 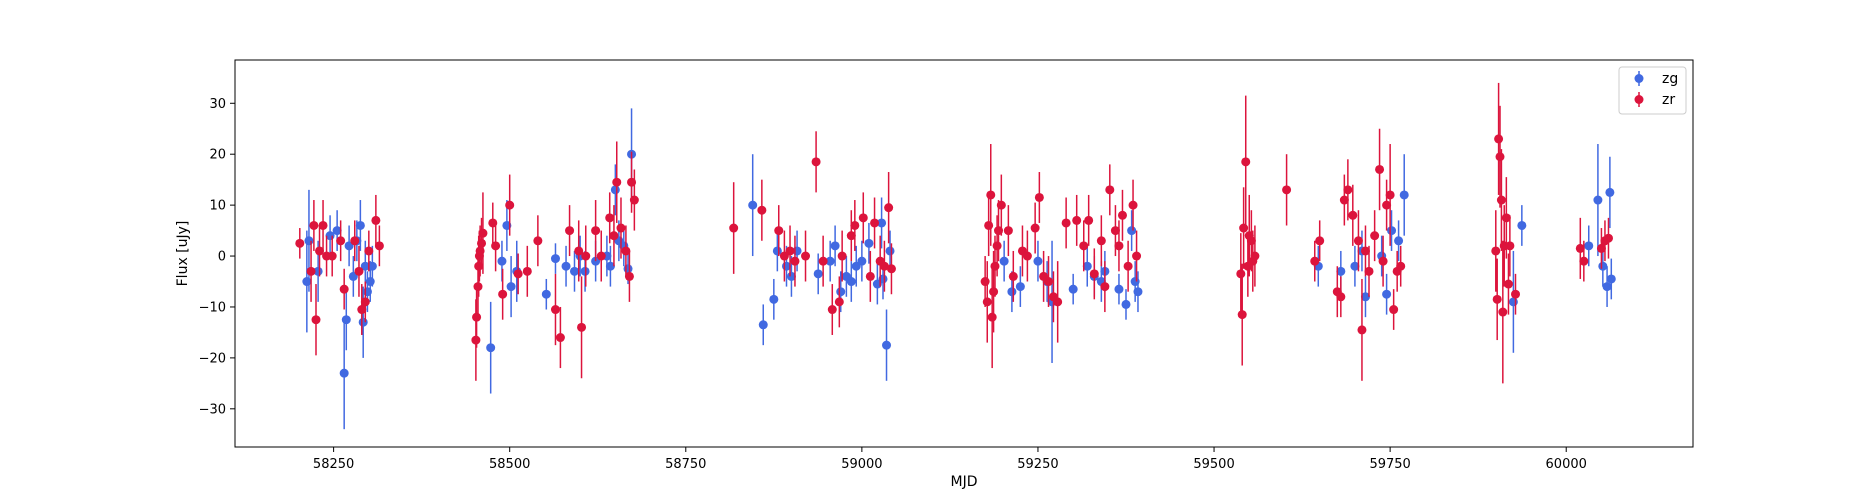 What do you see at coordinates (217, 155) in the screenshot?
I see `y-tick-label: 20` at bounding box center [217, 155].